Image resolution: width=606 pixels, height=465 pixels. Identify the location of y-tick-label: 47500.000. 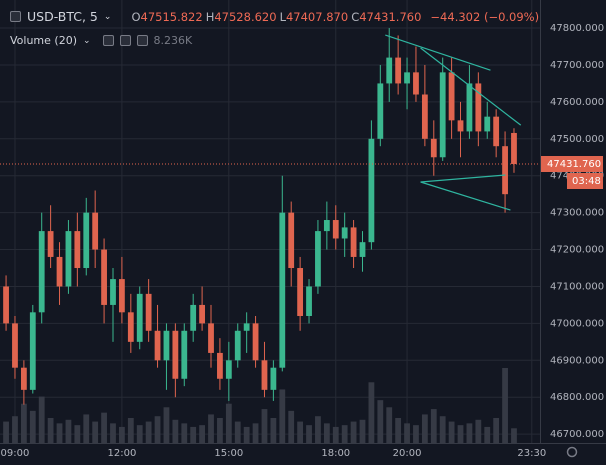
(577, 139).